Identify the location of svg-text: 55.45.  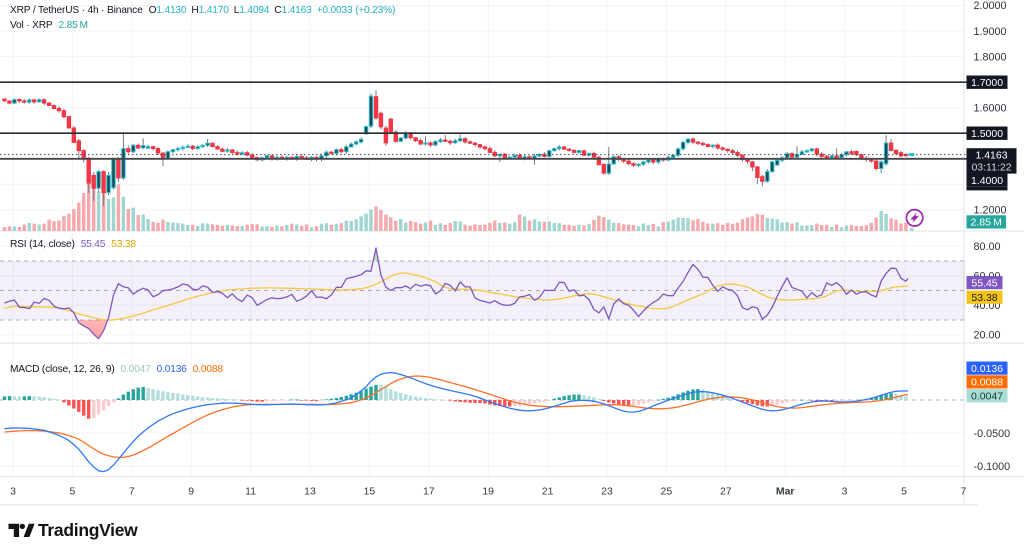
(984, 283).